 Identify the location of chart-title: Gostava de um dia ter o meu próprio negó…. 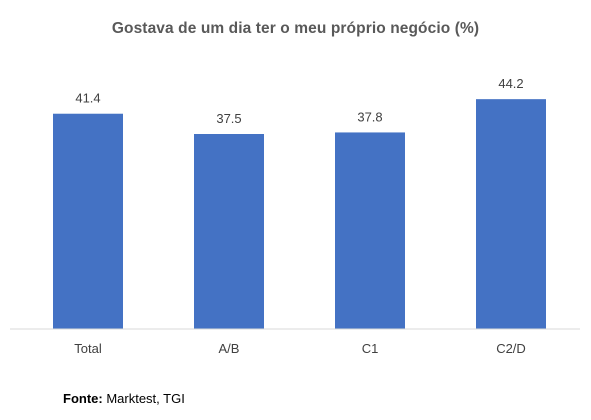
(295, 28).